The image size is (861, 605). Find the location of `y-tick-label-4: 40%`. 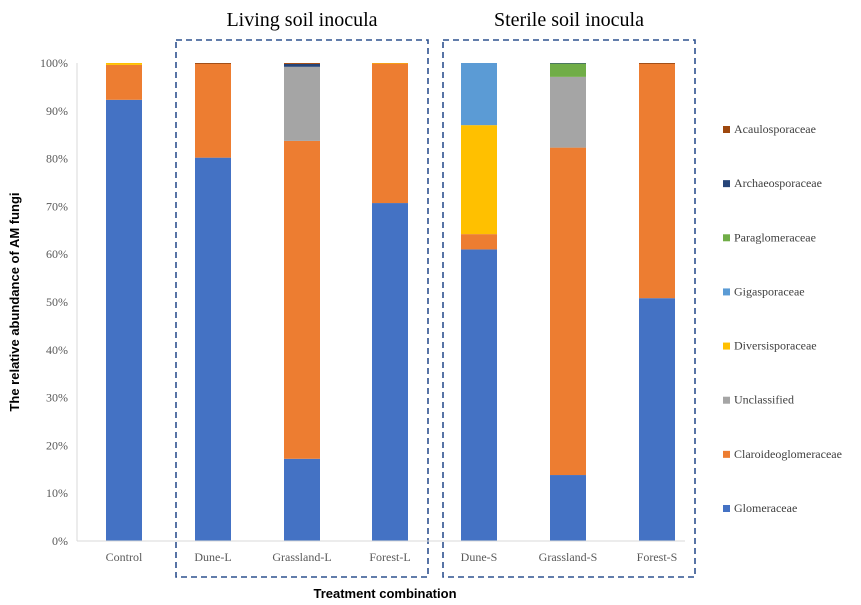

y-tick-label-4: 40% is located at coordinates (57, 350).